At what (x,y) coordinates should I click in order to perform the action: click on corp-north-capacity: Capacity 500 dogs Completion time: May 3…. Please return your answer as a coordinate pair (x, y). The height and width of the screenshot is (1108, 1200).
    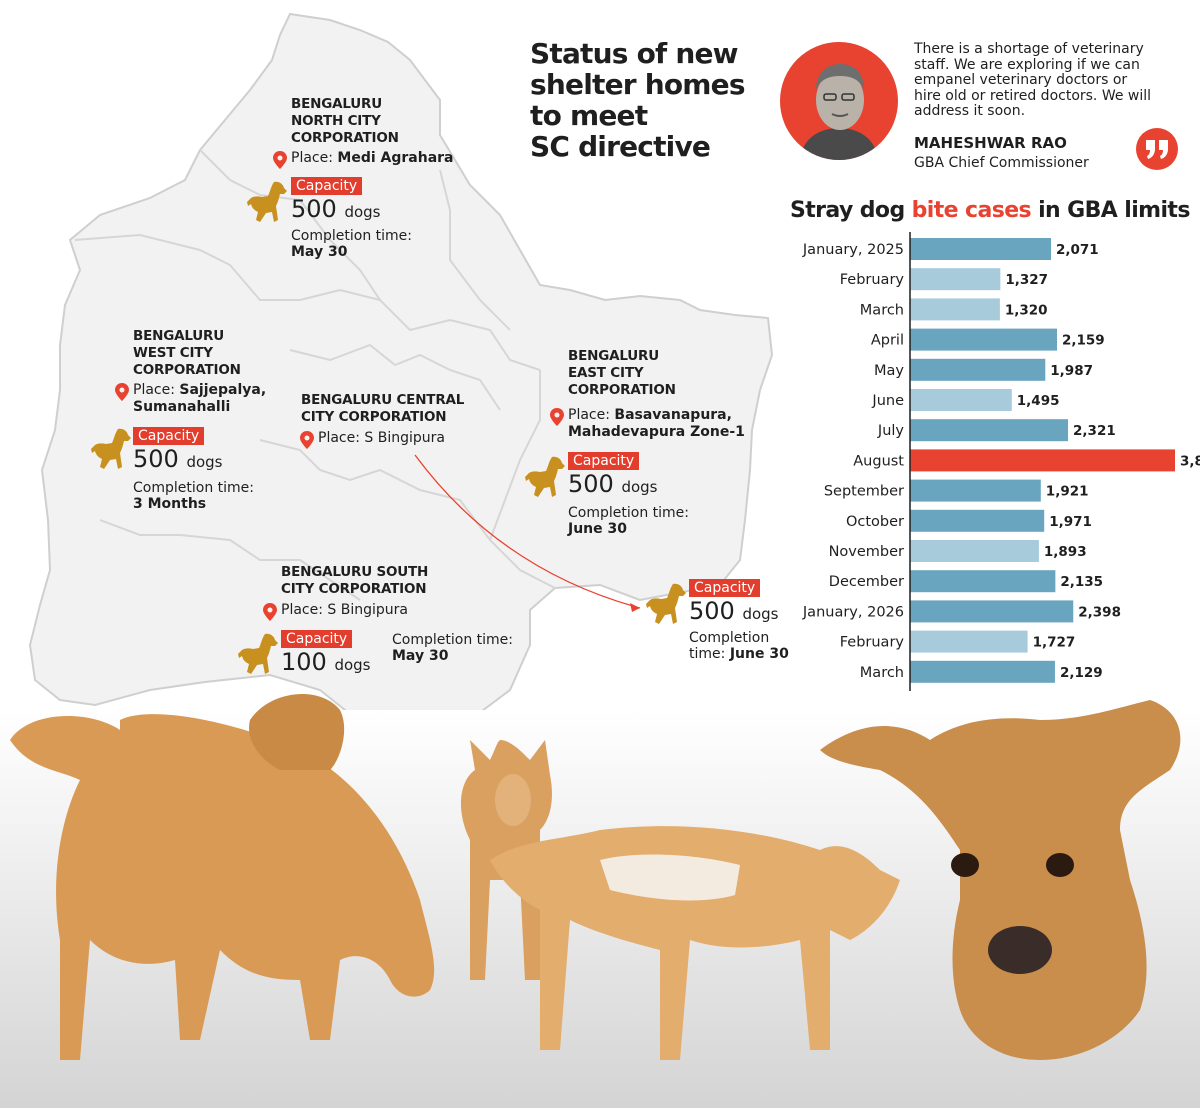
    Looking at the image, I should click on (381, 218).